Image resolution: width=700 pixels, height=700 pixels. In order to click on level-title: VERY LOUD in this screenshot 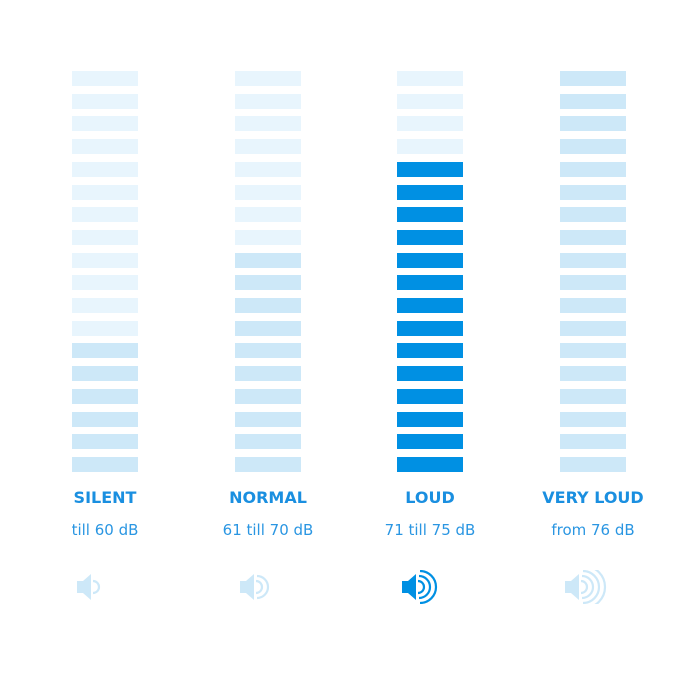, I will do `click(593, 497)`.